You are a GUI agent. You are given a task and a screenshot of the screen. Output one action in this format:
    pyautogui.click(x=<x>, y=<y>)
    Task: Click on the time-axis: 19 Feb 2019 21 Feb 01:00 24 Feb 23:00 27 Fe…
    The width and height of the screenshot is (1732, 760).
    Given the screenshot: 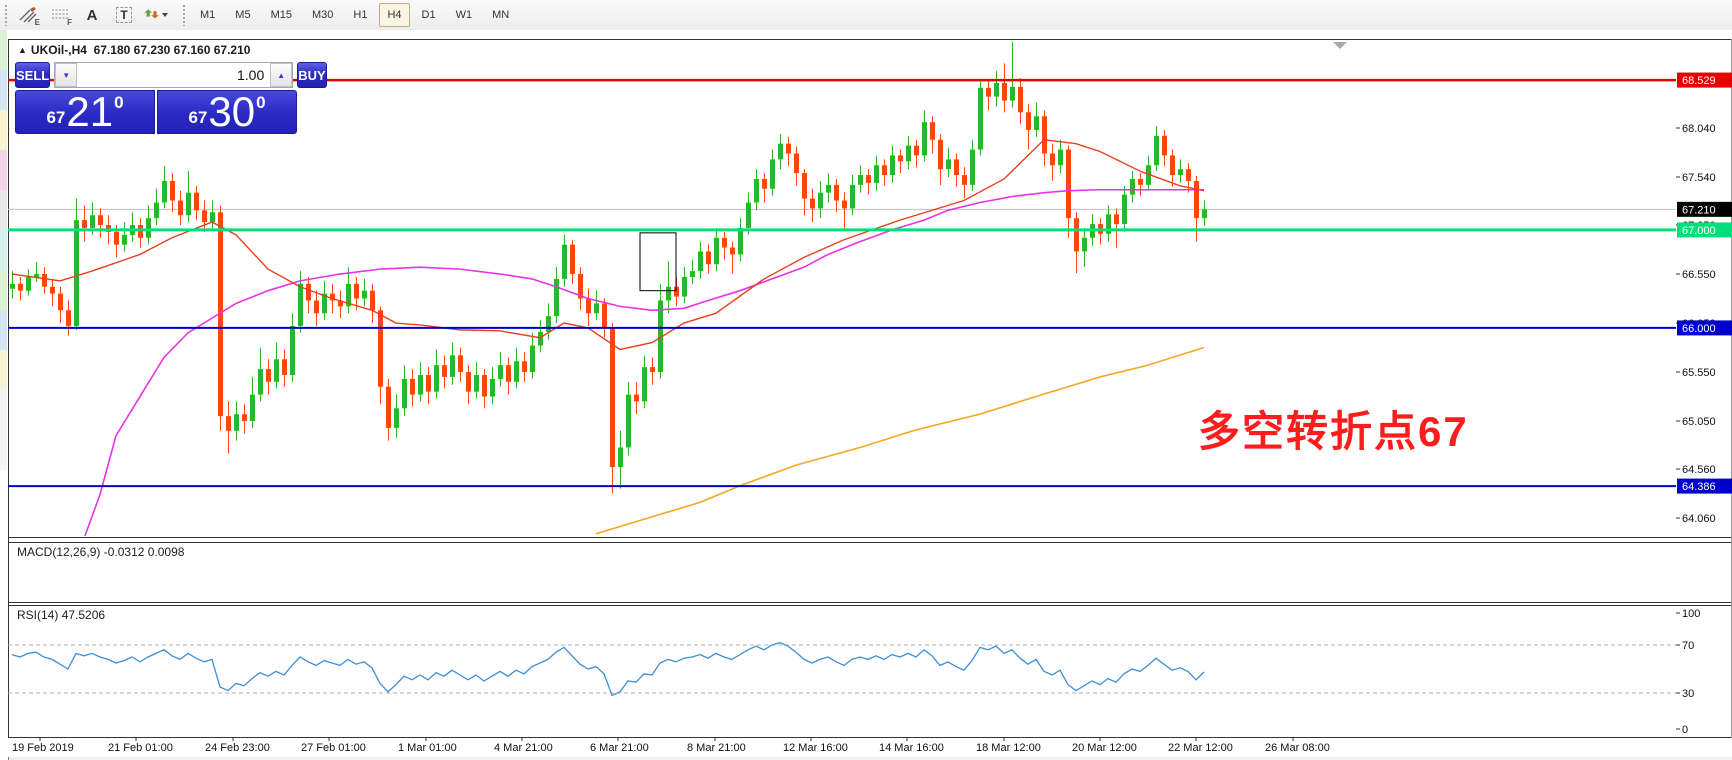 What is the action you would take?
    pyautogui.click(x=671, y=745)
    